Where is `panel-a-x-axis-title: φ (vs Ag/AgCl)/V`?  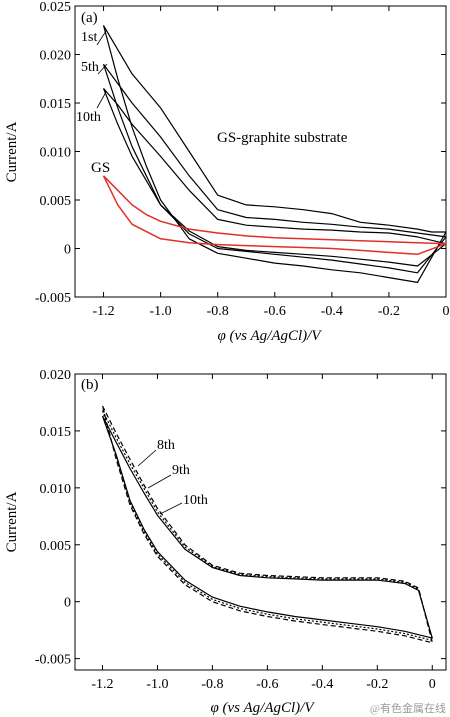
panel-a-x-axis-title: φ (vs Ag/AgCl)/V is located at coordinates (269, 336).